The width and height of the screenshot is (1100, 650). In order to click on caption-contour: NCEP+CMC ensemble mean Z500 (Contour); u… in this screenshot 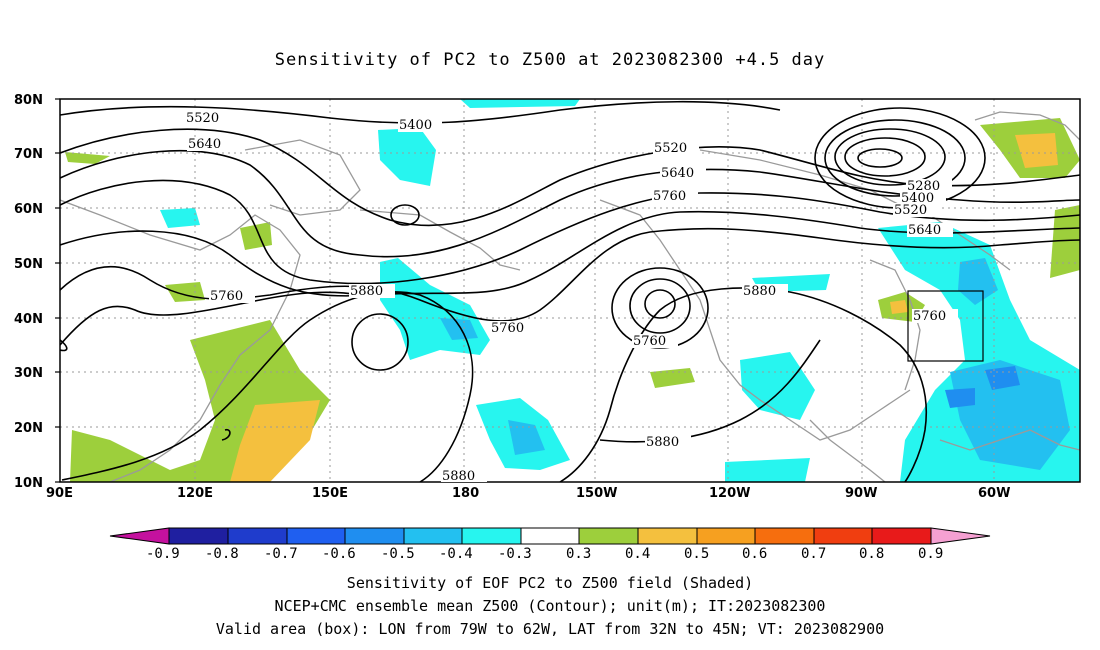, I will do `click(550, 606)`.